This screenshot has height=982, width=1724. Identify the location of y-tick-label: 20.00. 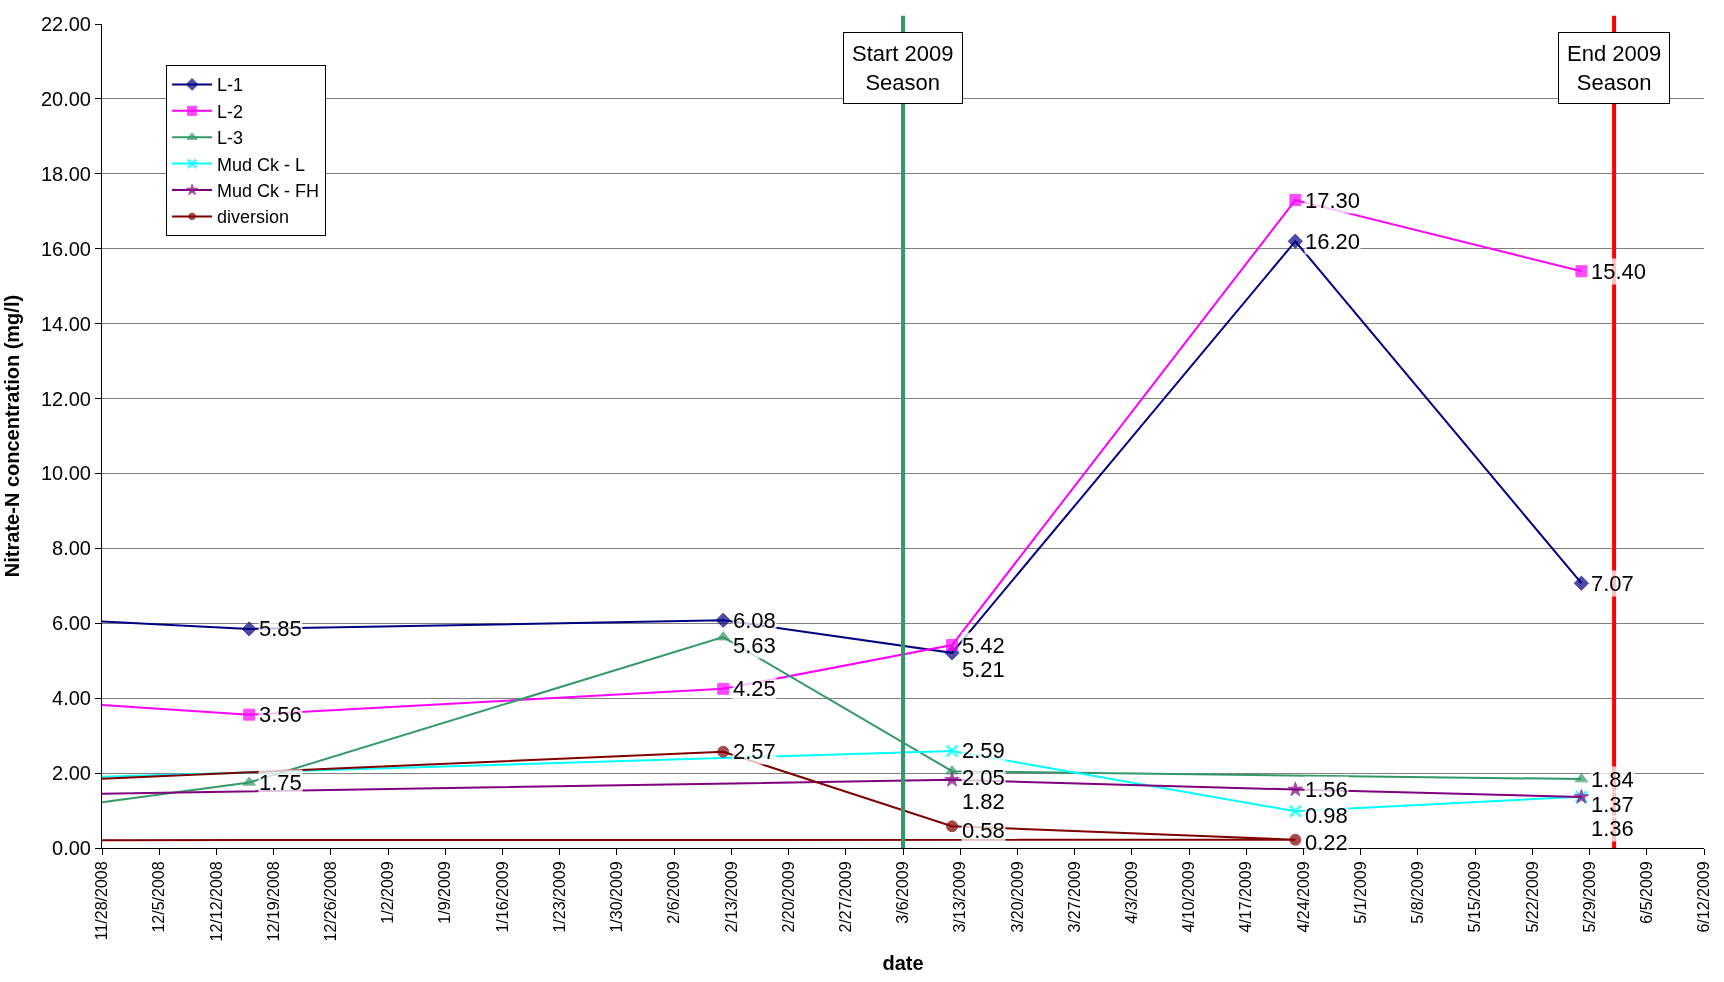
(65, 98).